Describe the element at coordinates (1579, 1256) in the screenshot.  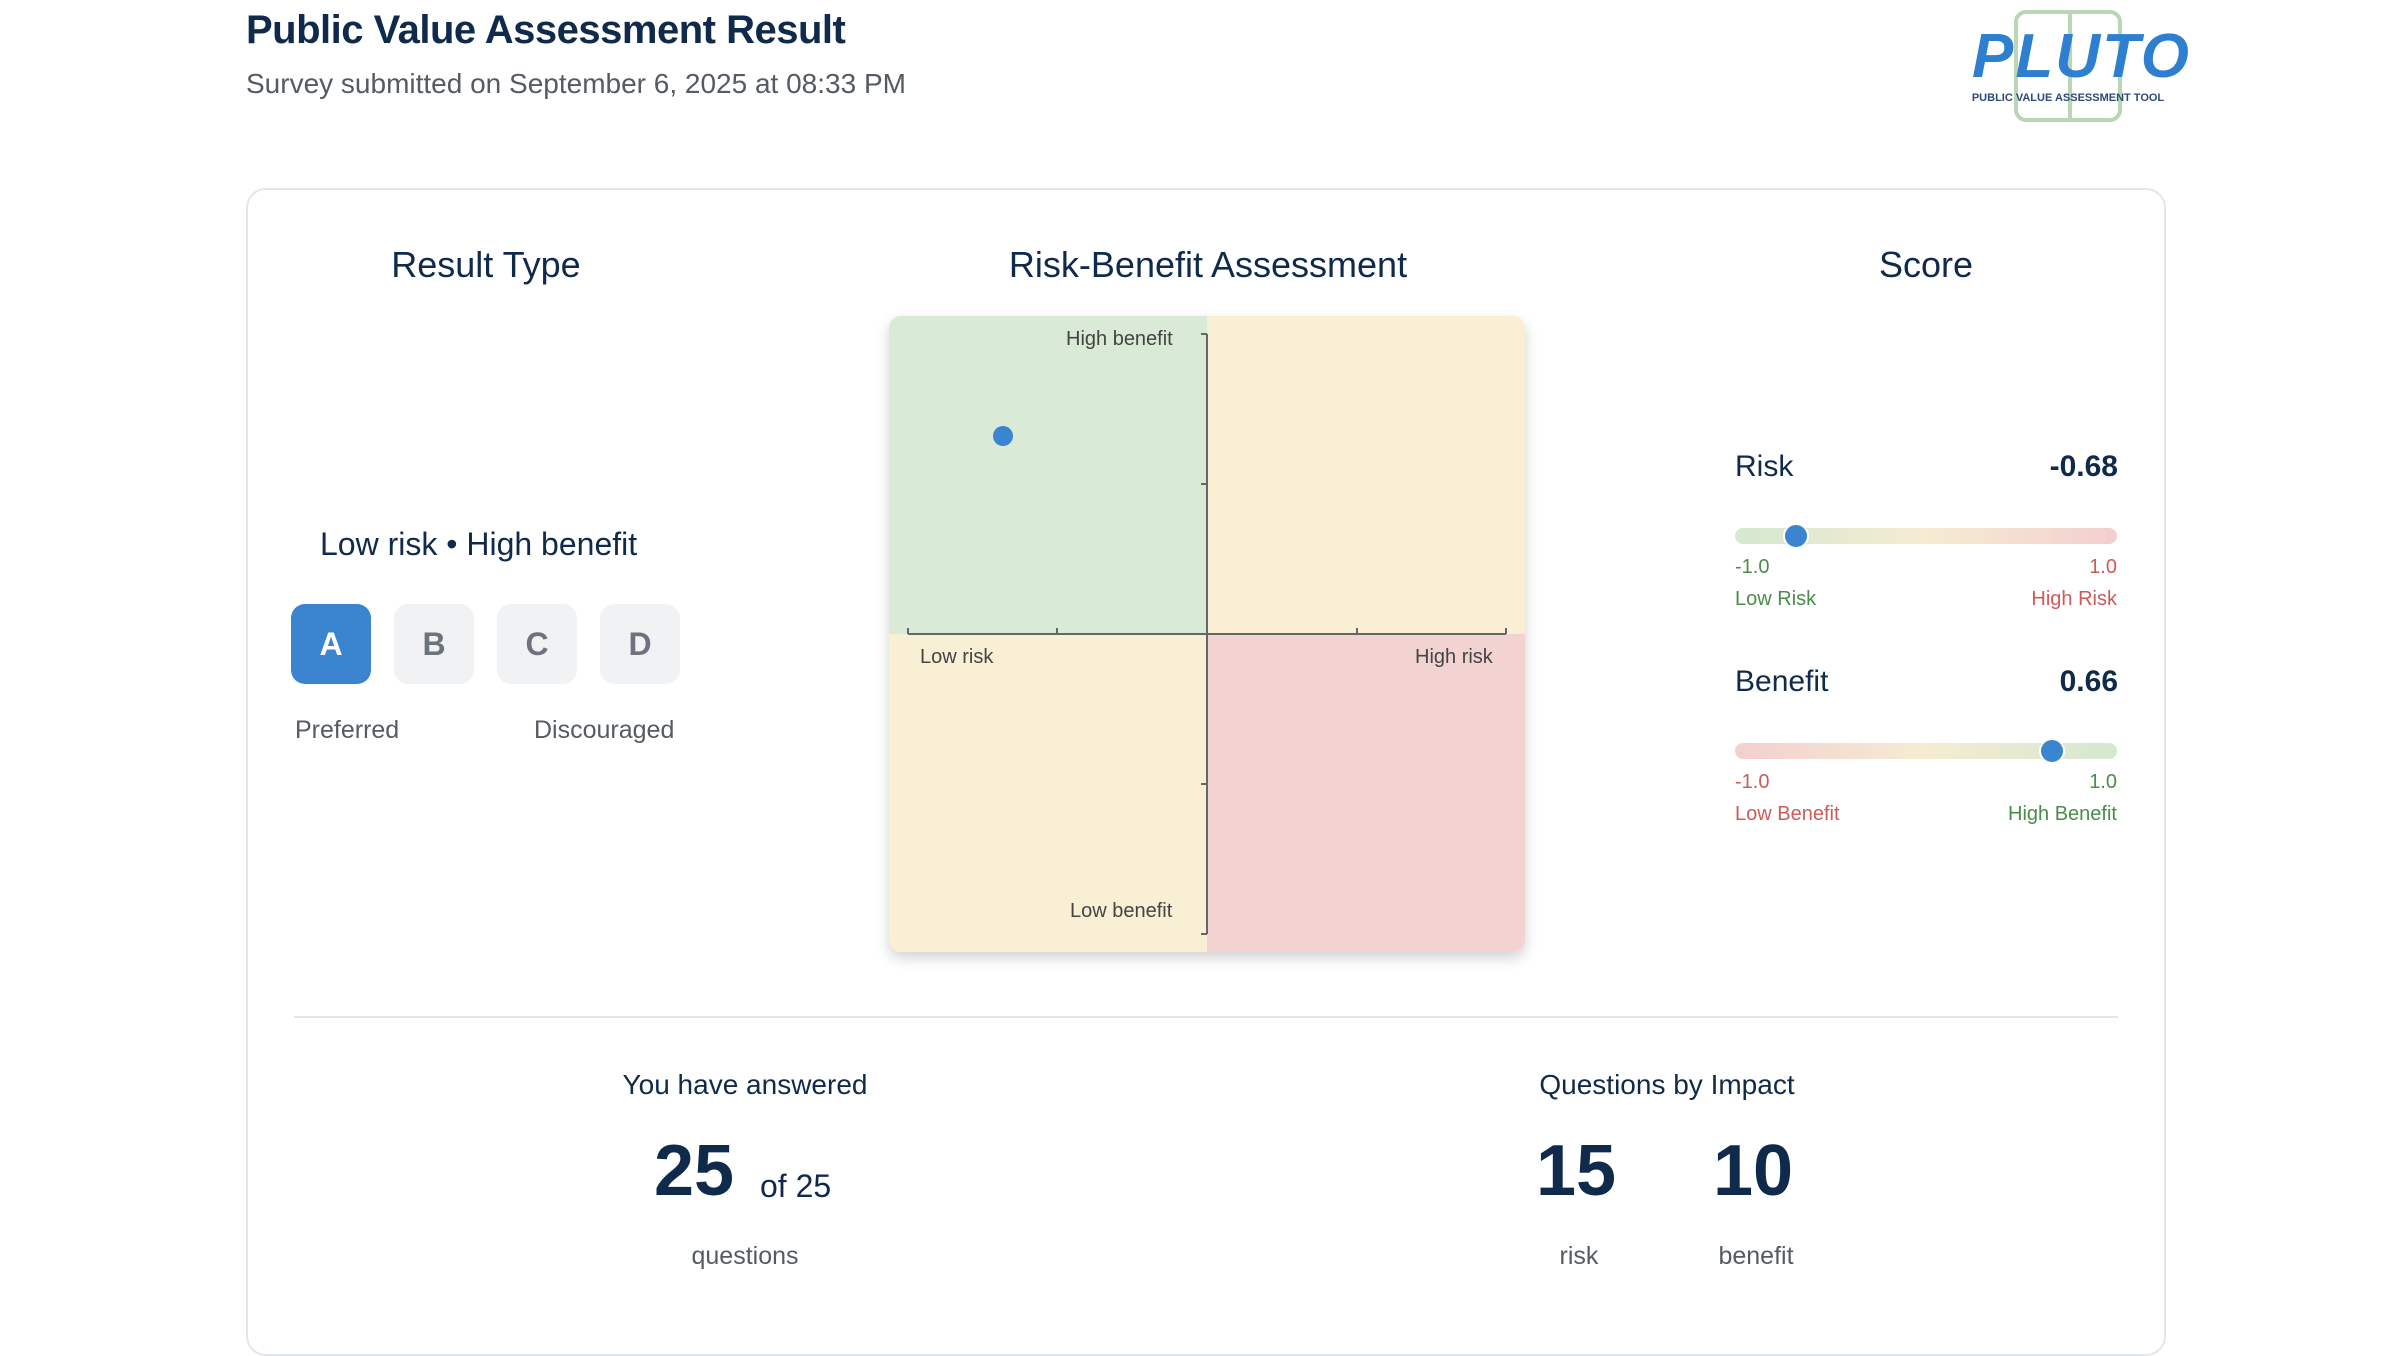
I see `risk-question-caption: risk` at that location.